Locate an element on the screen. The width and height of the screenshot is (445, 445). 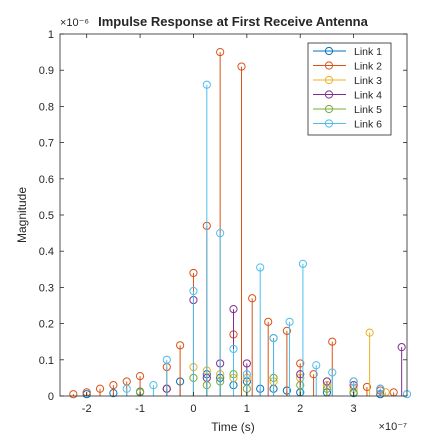
x-tick-label: 3 is located at coordinates (354, 409).